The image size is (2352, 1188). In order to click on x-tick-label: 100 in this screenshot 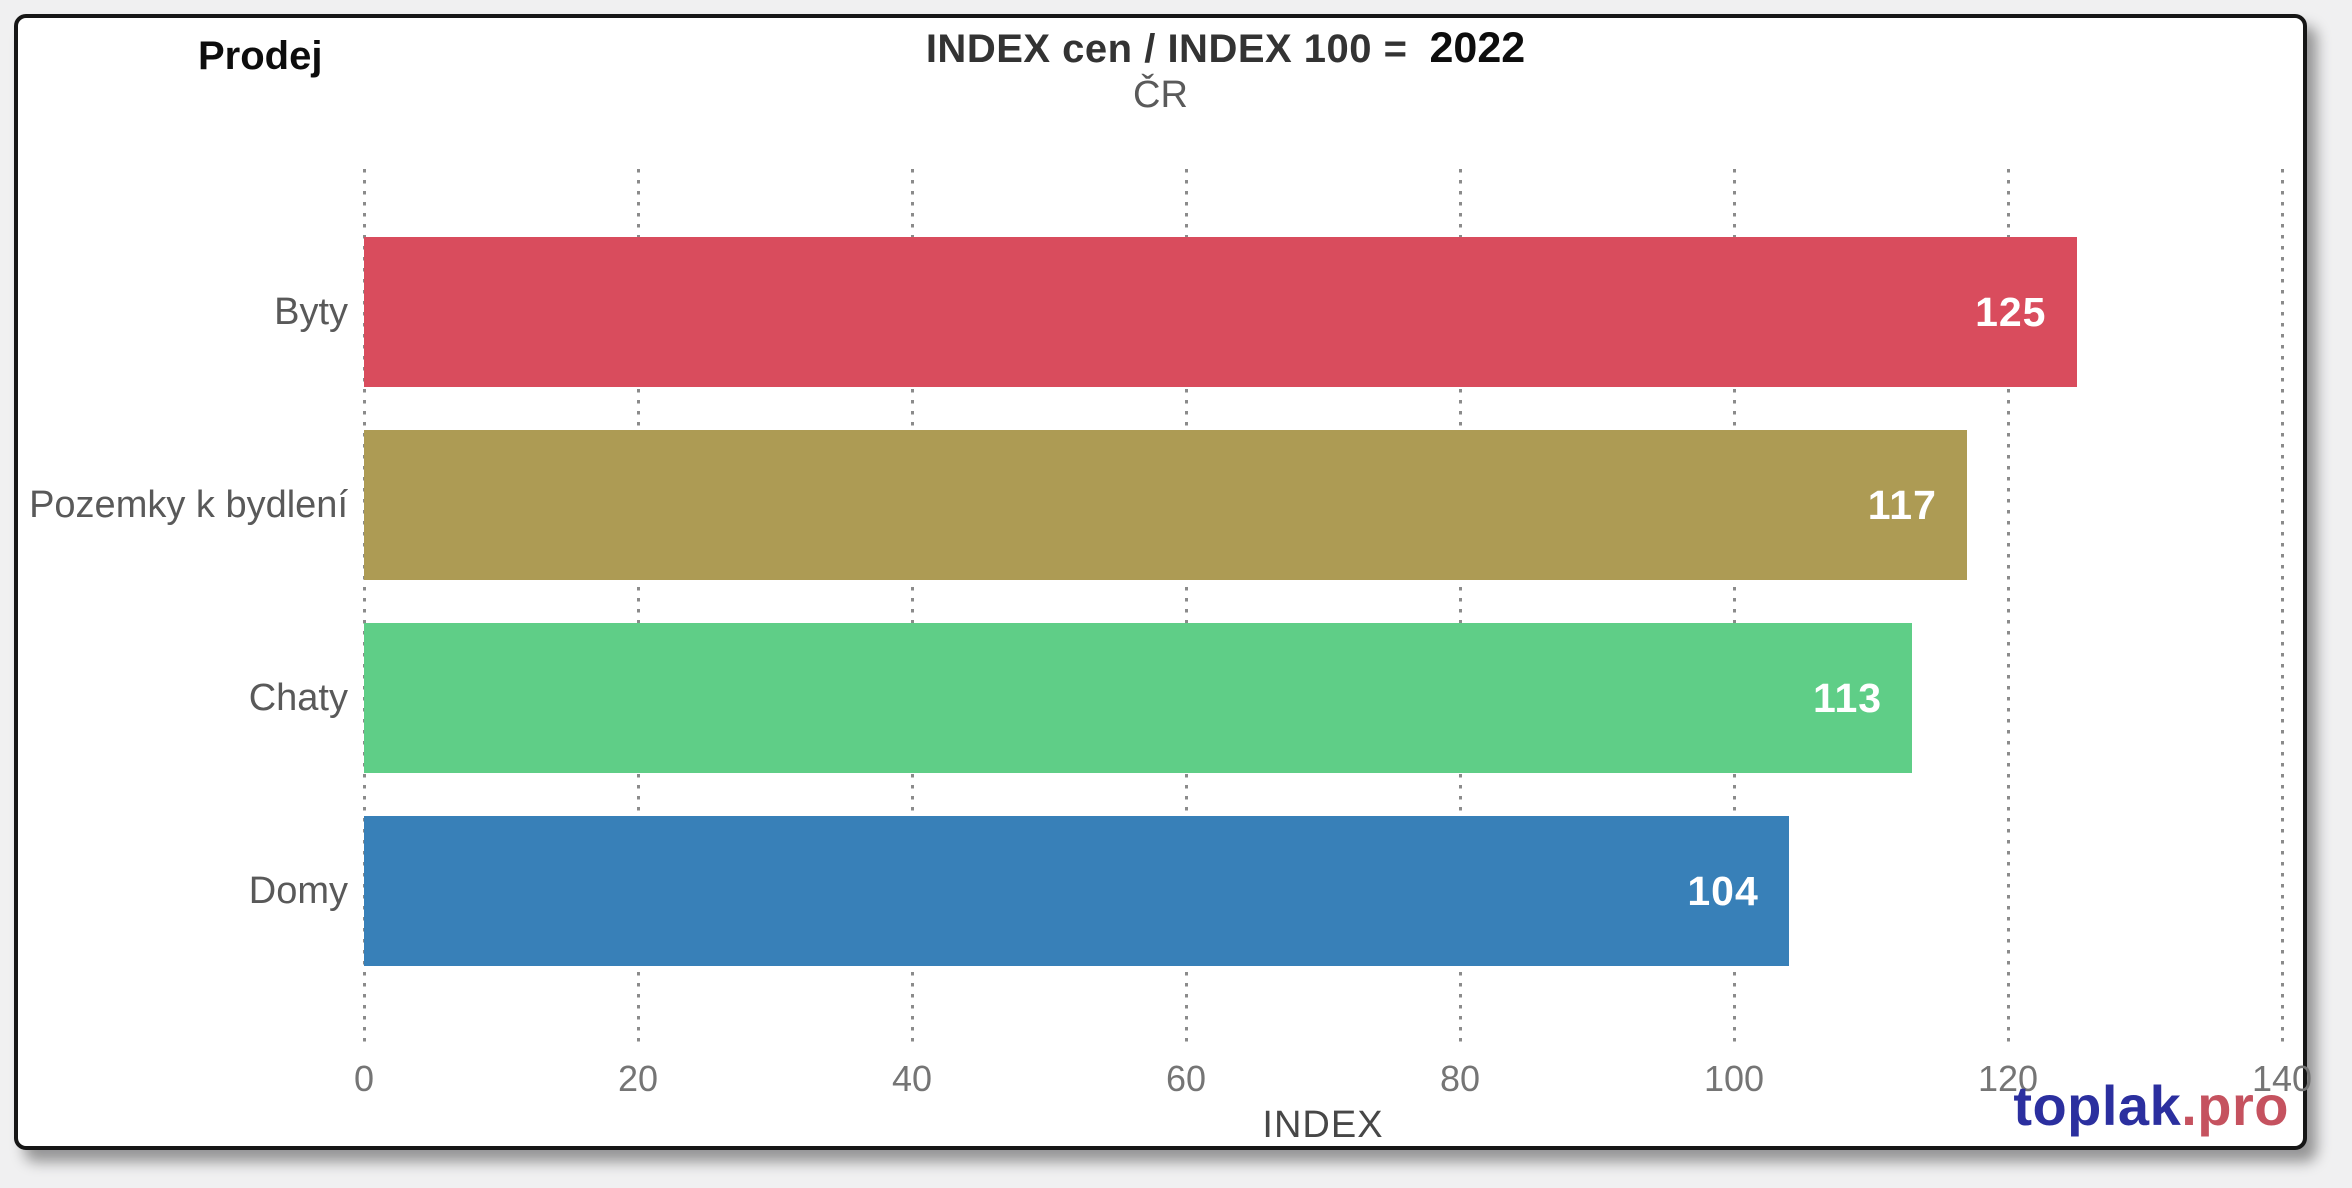, I will do `click(1734, 1078)`.